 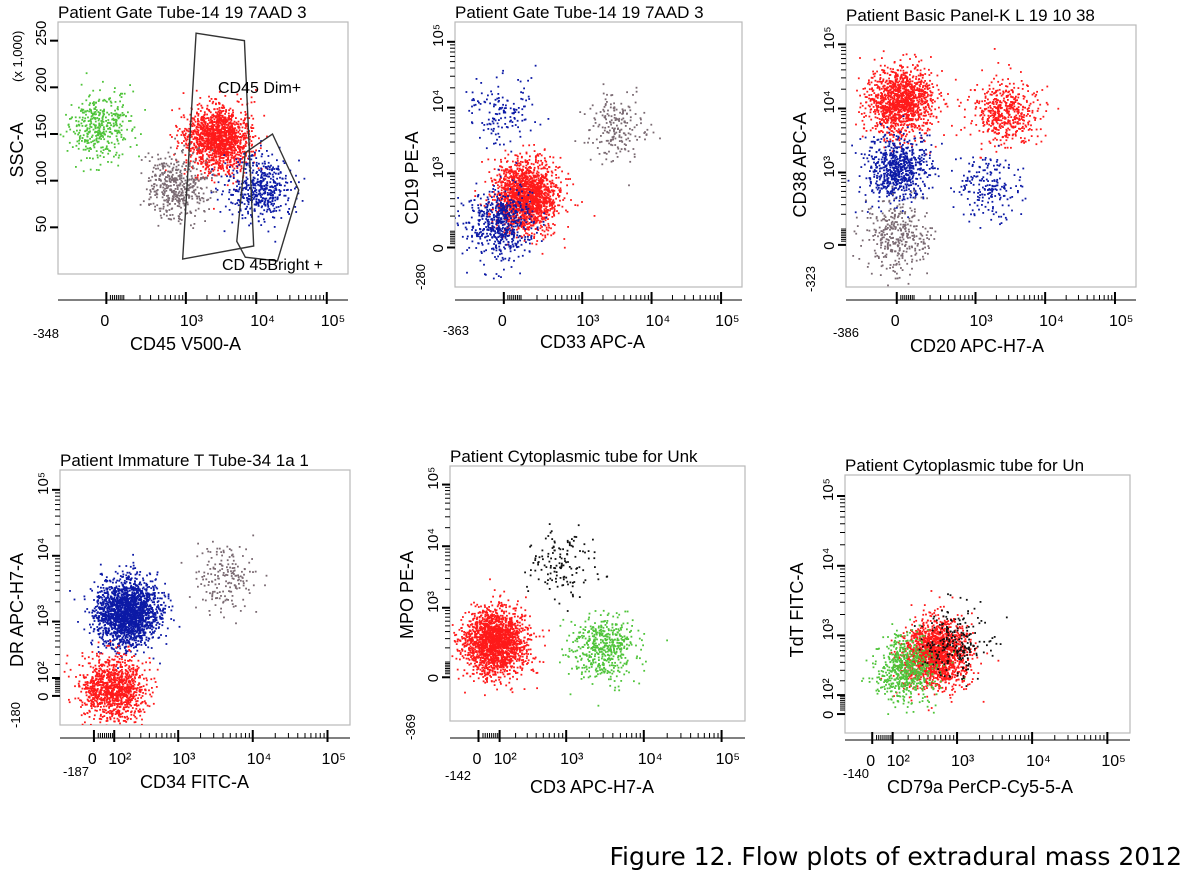 I want to click on x-axis: 0 10² 10³ 10⁴ 10⁵ -142, so click(x=595, y=756).